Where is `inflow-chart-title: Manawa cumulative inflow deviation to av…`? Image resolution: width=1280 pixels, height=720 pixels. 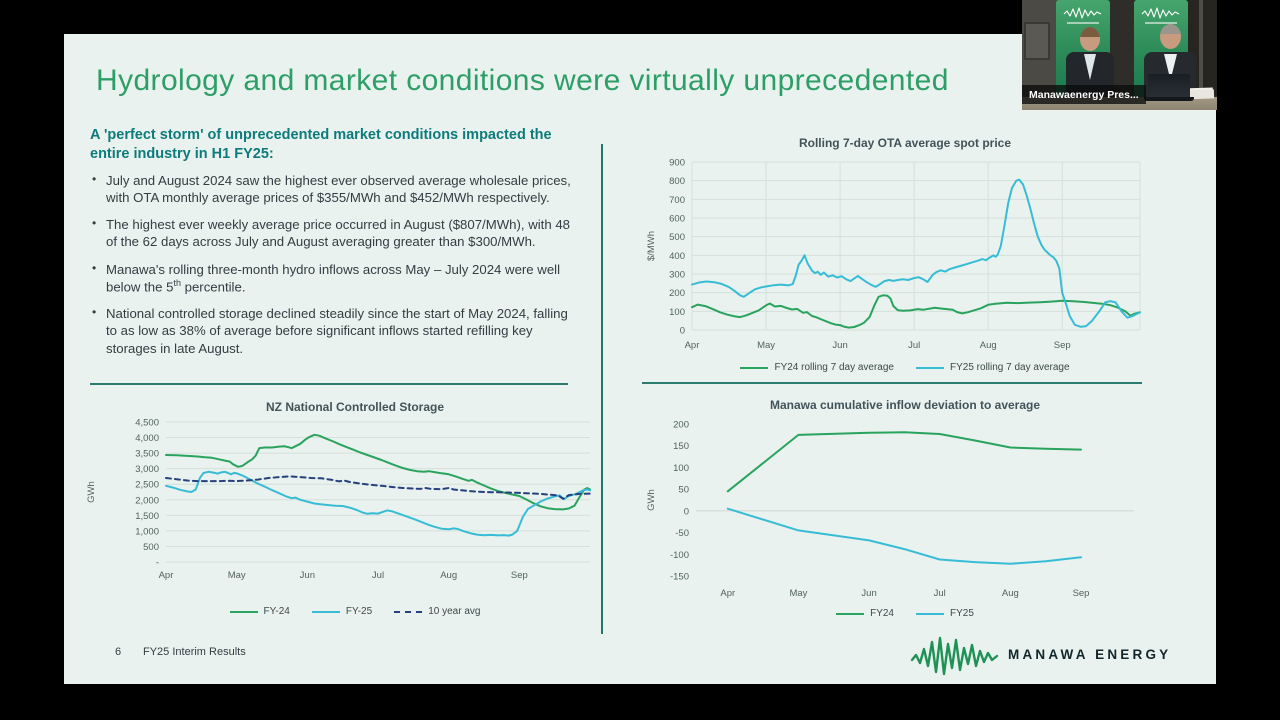
inflow-chart-title: Manawa cumulative inflow deviation to av… is located at coordinates (905, 405).